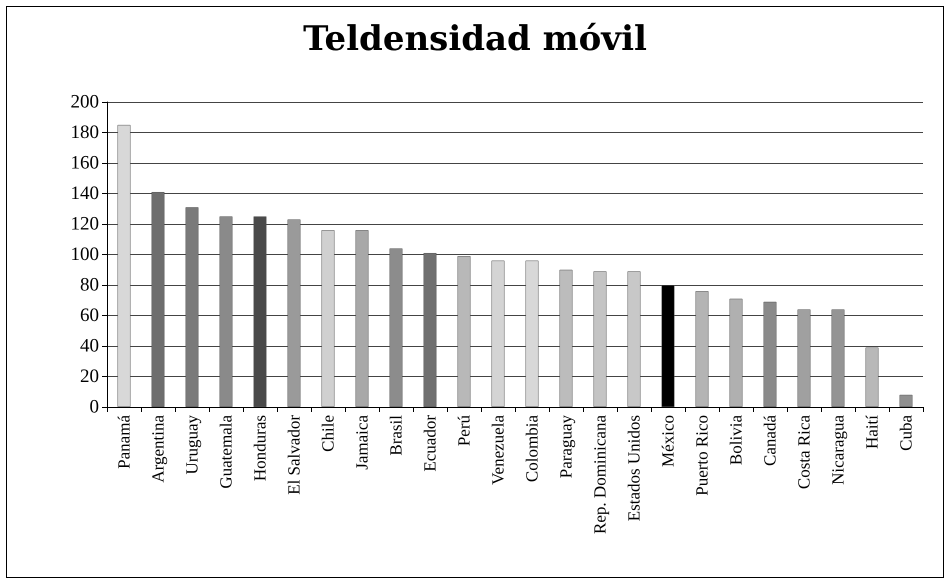 The width and height of the screenshot is (952, 586). Describe the element at coordinates (84, 102) in the screenshot. I see `y-tick-label: 200` at that location.